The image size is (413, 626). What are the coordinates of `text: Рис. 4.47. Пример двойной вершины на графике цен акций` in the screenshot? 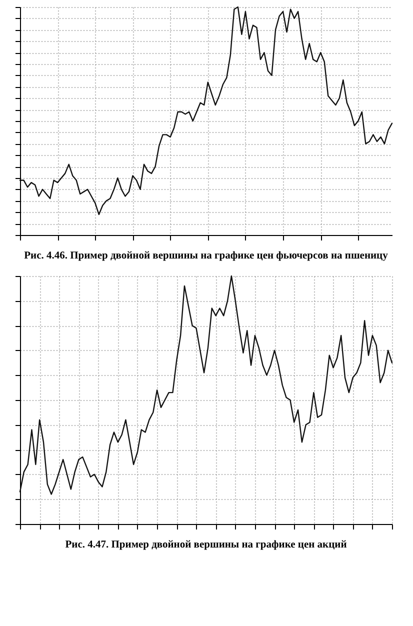 It's located at (206, 545).